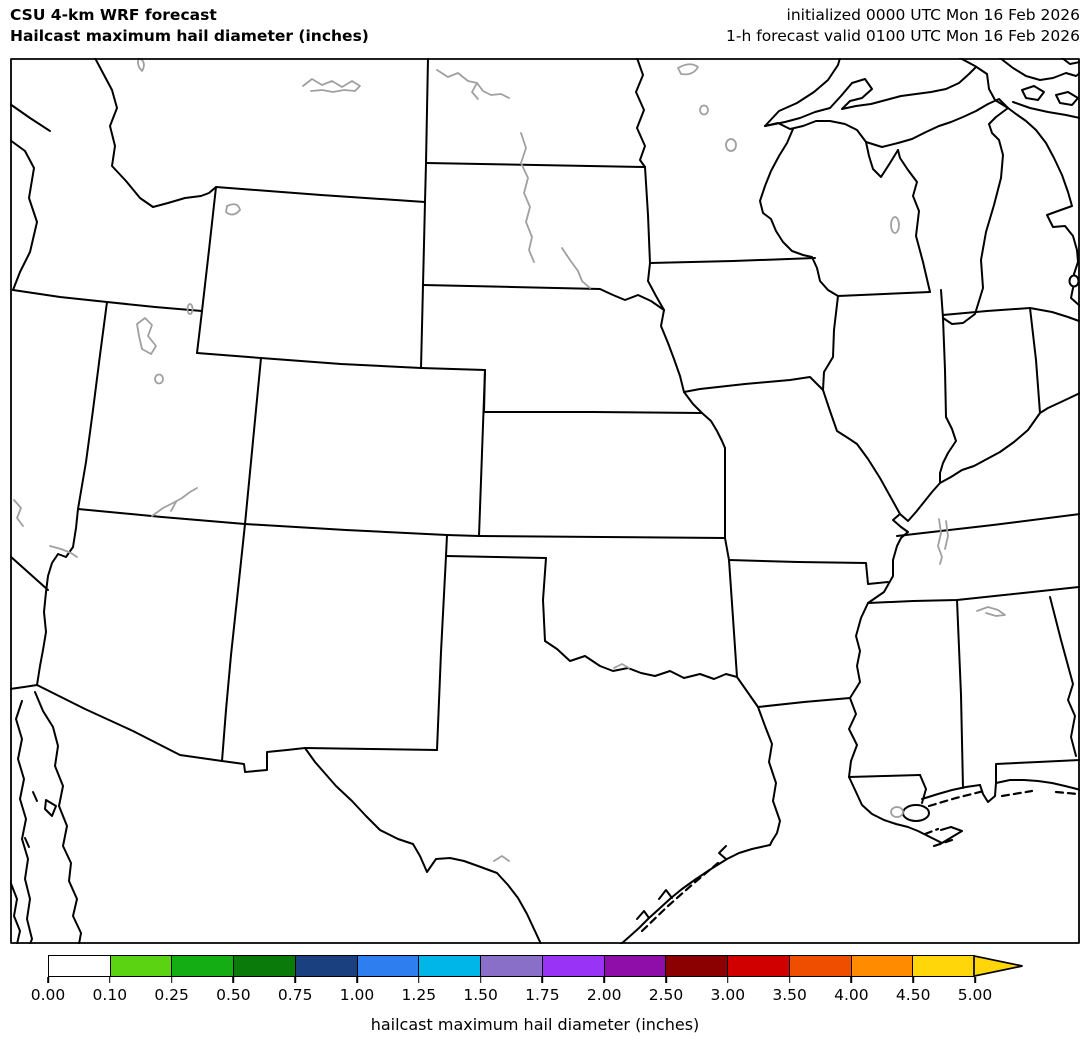 The width and height of the screenshot is (1091, 1045). I want to click on colorbar-tick-label: 4.50, so click(913, 995).